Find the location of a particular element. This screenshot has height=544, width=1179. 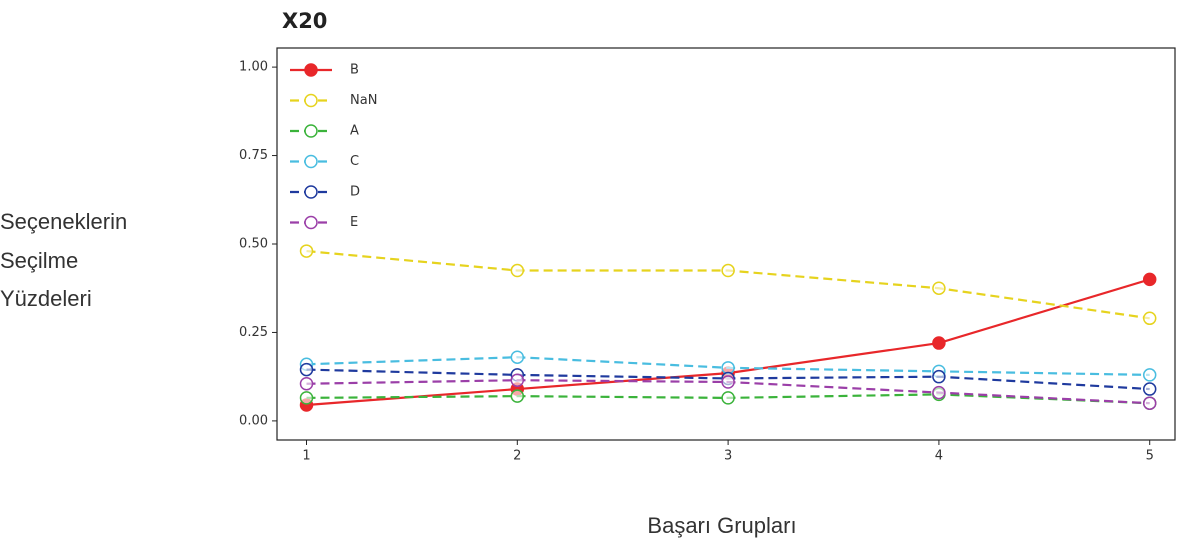

x-tick-label: 2 is located at coordinates (517, 456).